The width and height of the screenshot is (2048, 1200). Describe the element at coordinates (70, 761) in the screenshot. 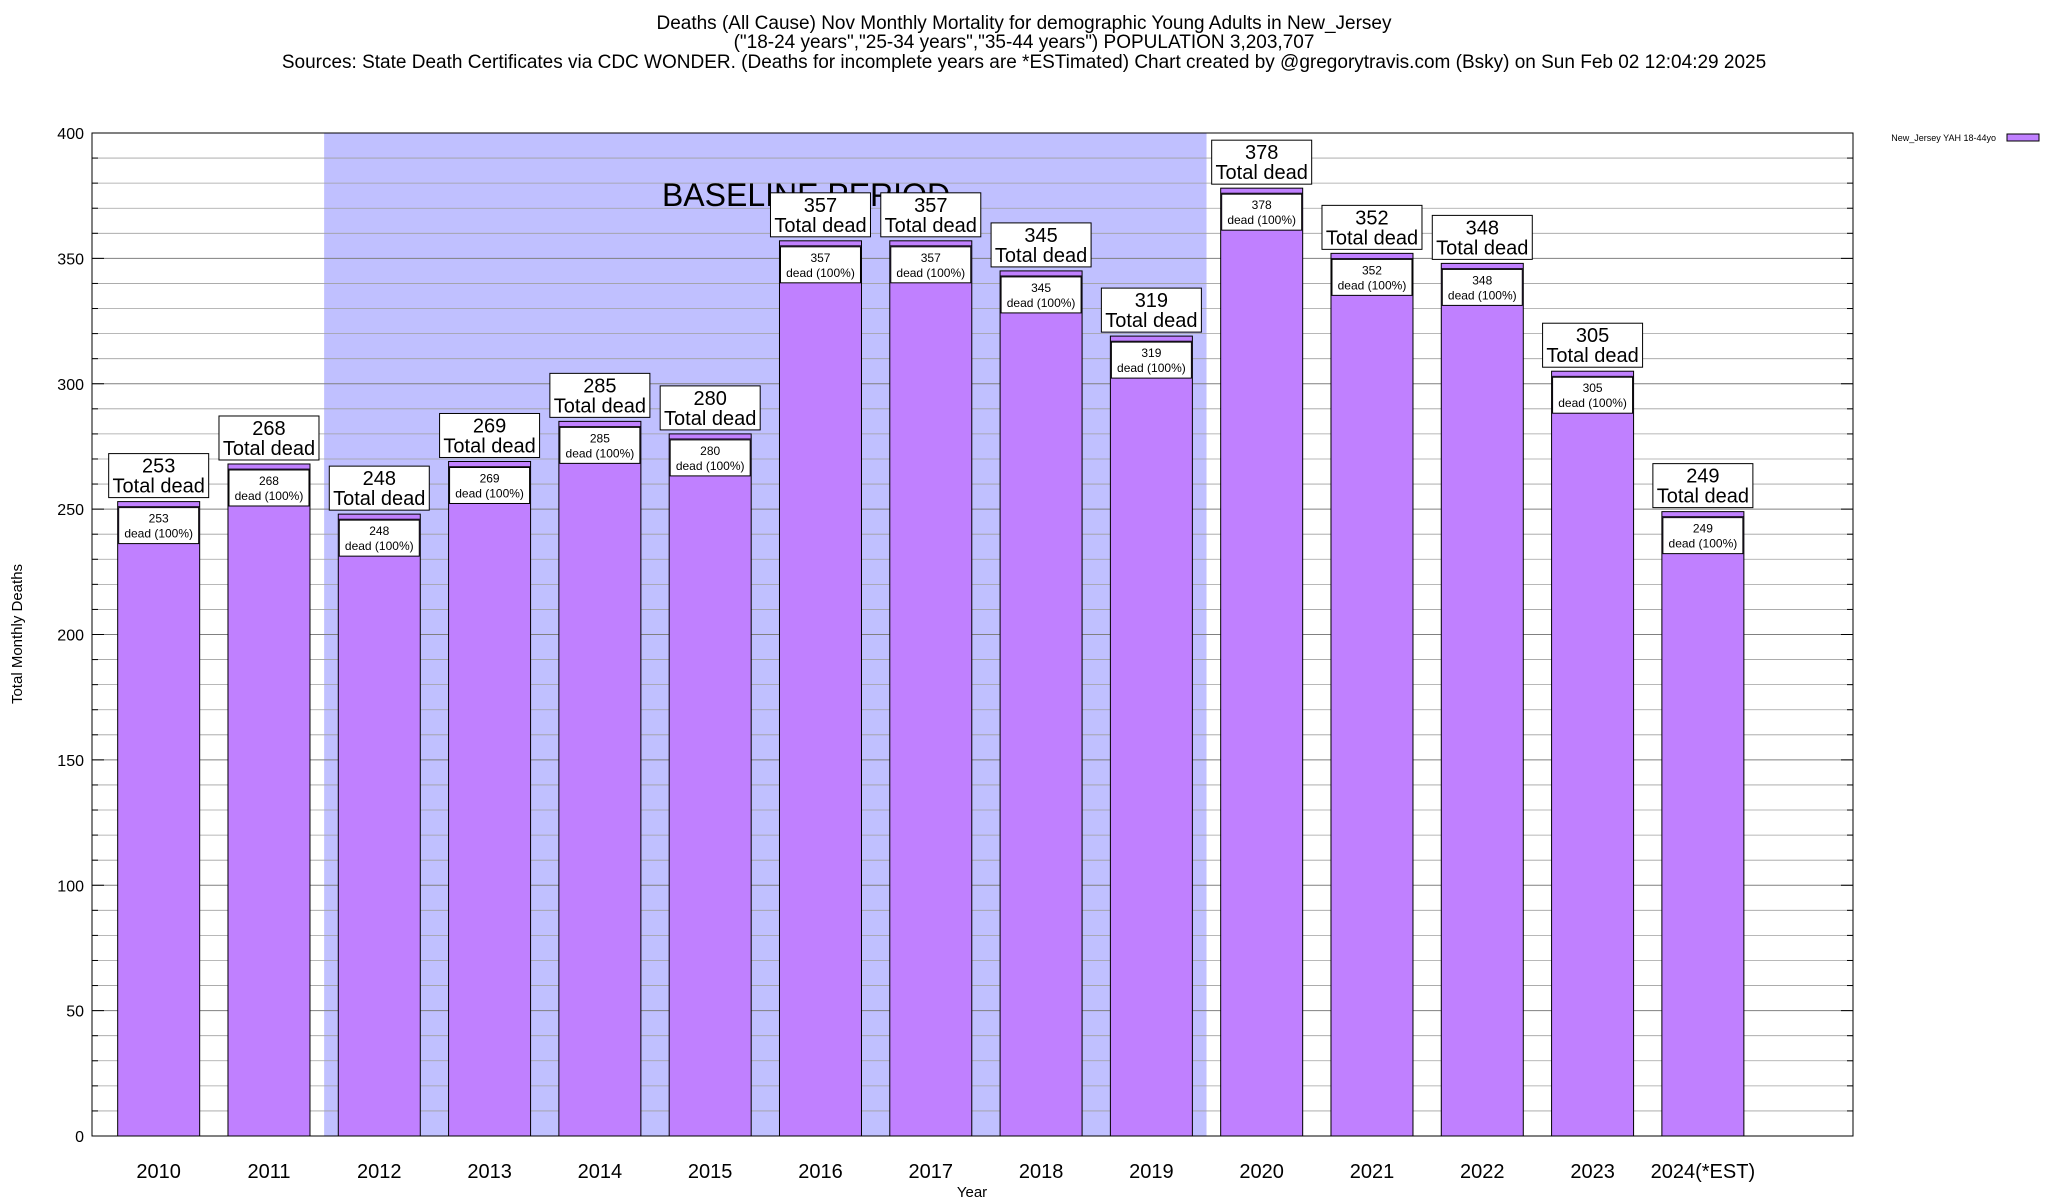

I see `y-tick-label: 150` at that location.